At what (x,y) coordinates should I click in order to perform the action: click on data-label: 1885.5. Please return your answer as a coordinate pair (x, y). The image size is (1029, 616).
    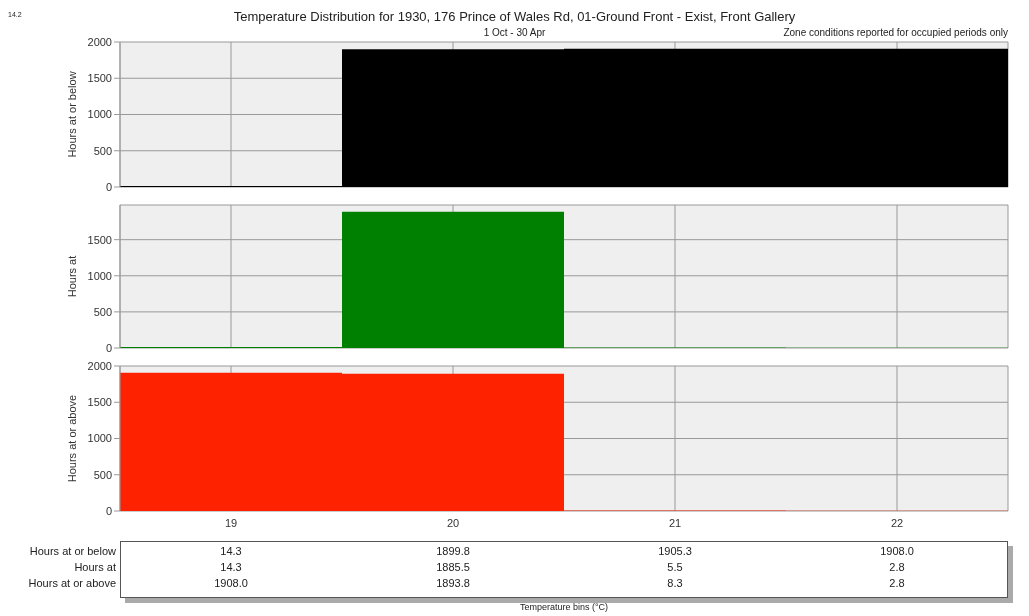
    Looking at the image, I should click on (453, 567).